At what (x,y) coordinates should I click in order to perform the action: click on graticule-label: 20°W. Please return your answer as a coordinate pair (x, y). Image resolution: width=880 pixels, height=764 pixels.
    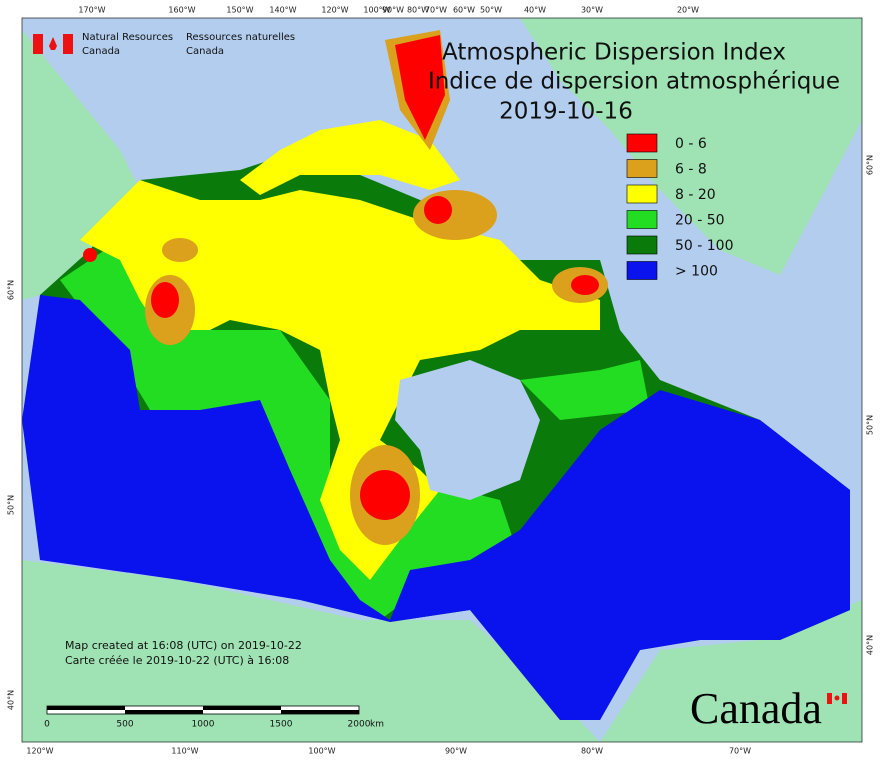
    Looking at the image, I should click on (688, 10).